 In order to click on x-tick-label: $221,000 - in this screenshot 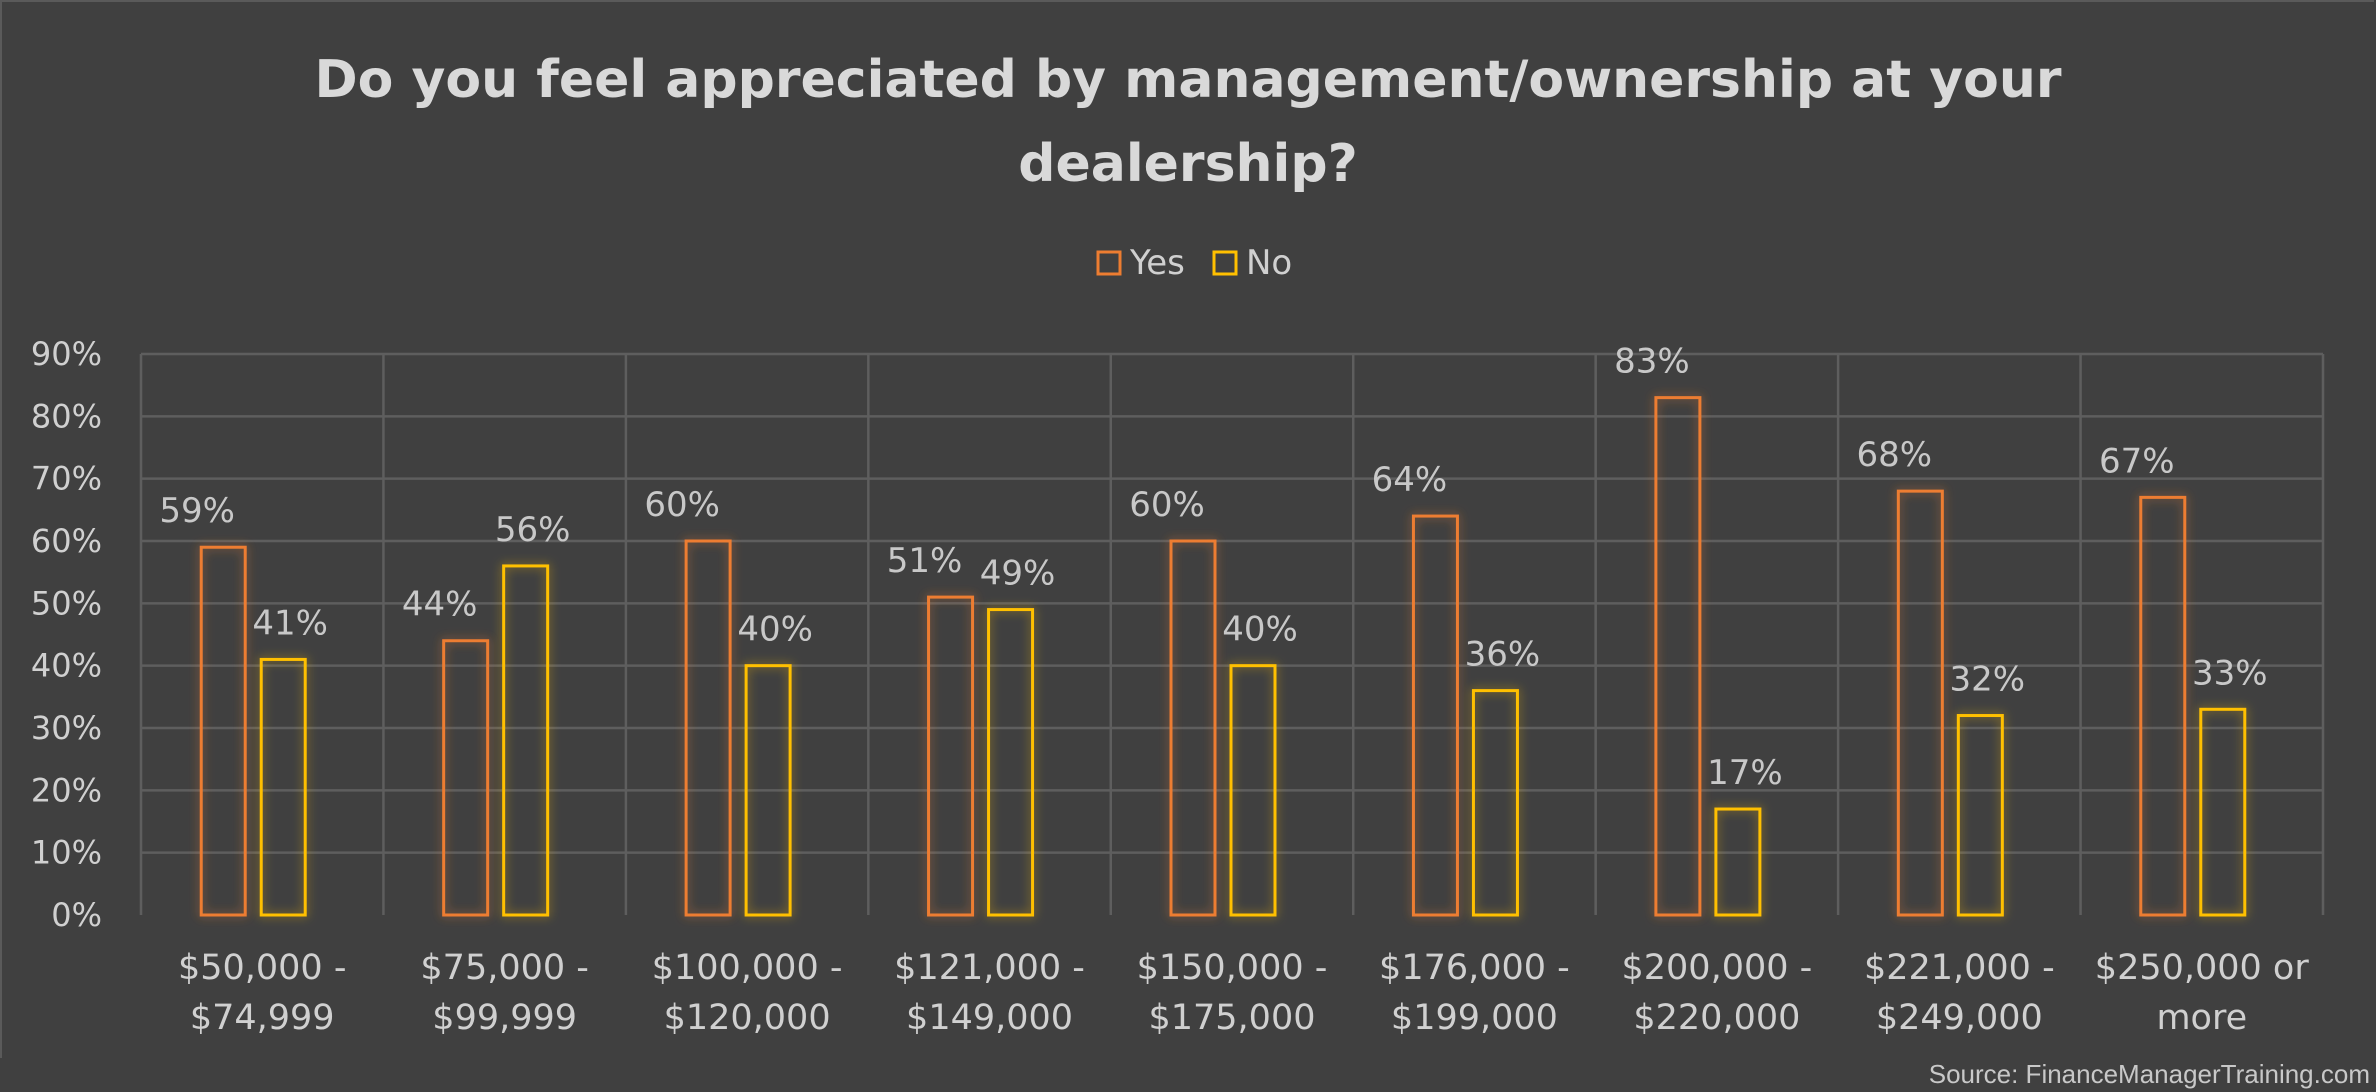, I will do `click(1959, 968)`.